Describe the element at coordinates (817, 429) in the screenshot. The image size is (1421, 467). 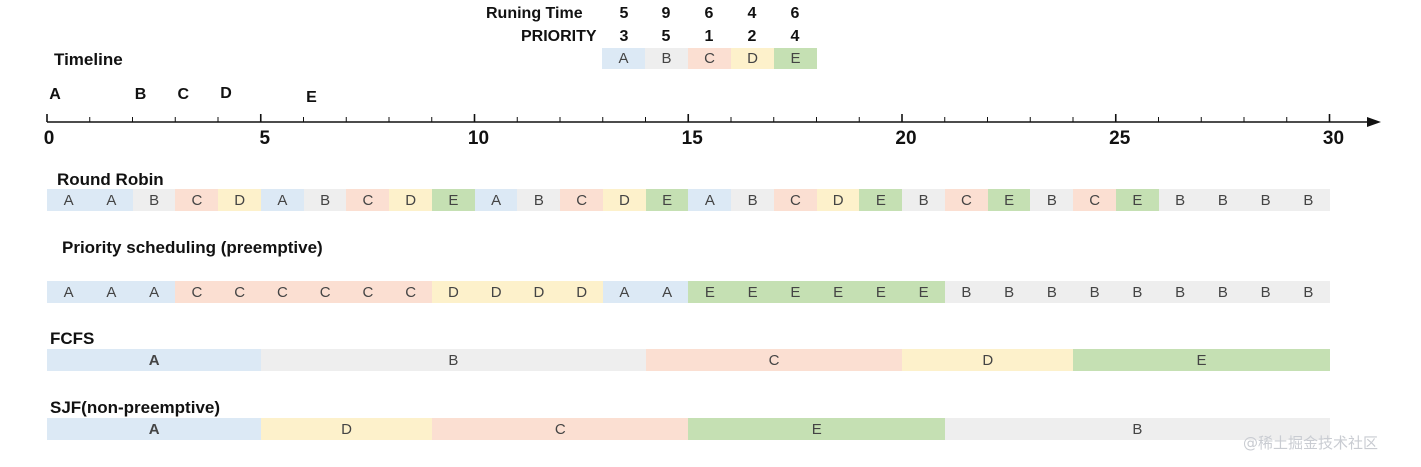
I see `segment-cell: E` at that location.